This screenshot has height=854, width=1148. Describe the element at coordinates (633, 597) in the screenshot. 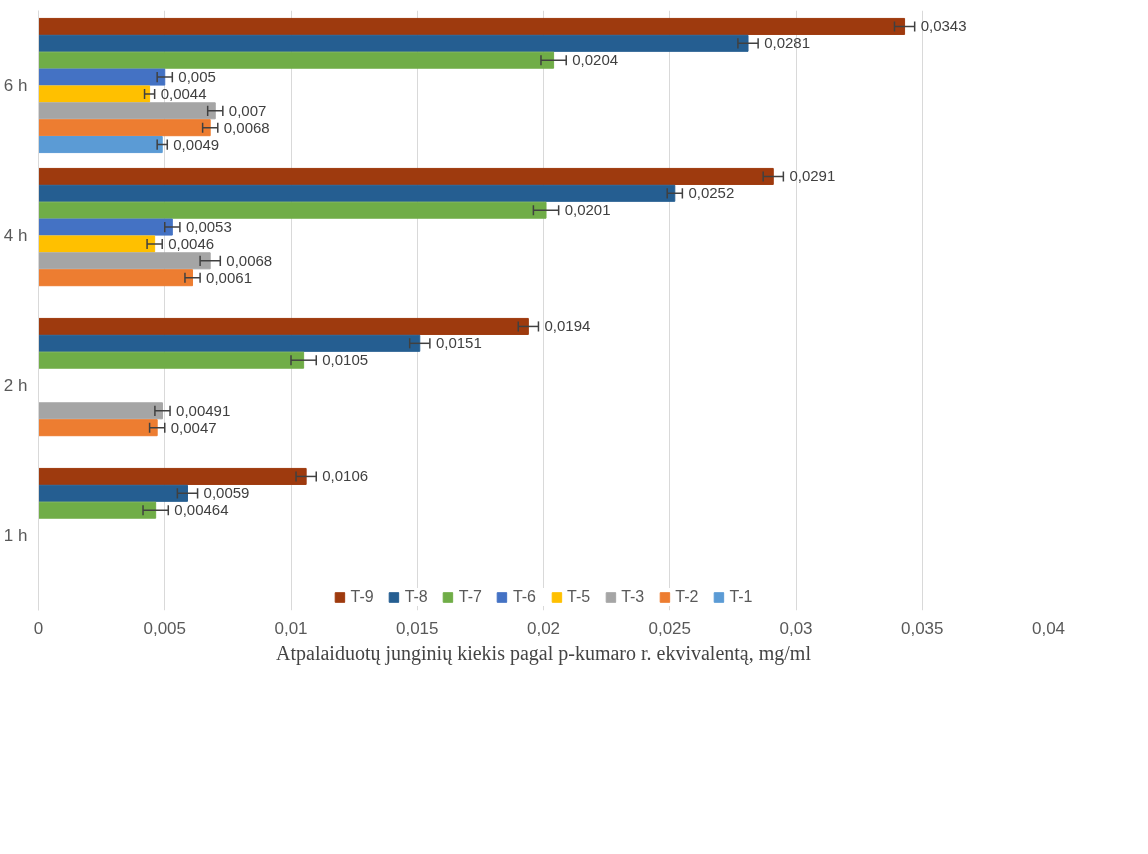

I see `legend-label: T-3` at that location.